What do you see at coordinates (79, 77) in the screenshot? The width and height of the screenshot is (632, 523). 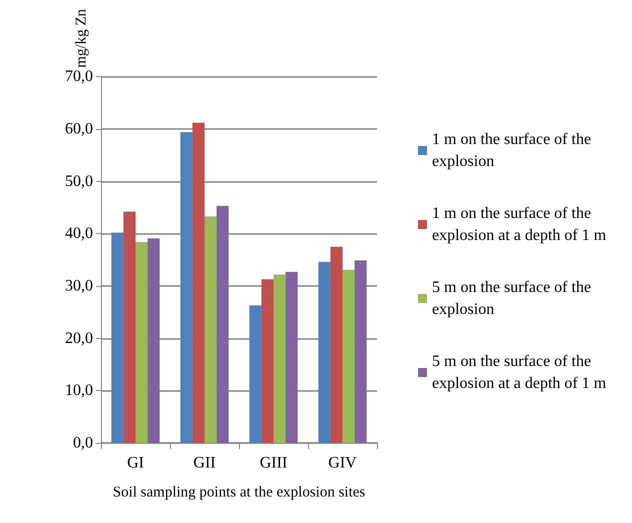 I see `y-tick-label: 70,0` at bounding box center [79, 77].